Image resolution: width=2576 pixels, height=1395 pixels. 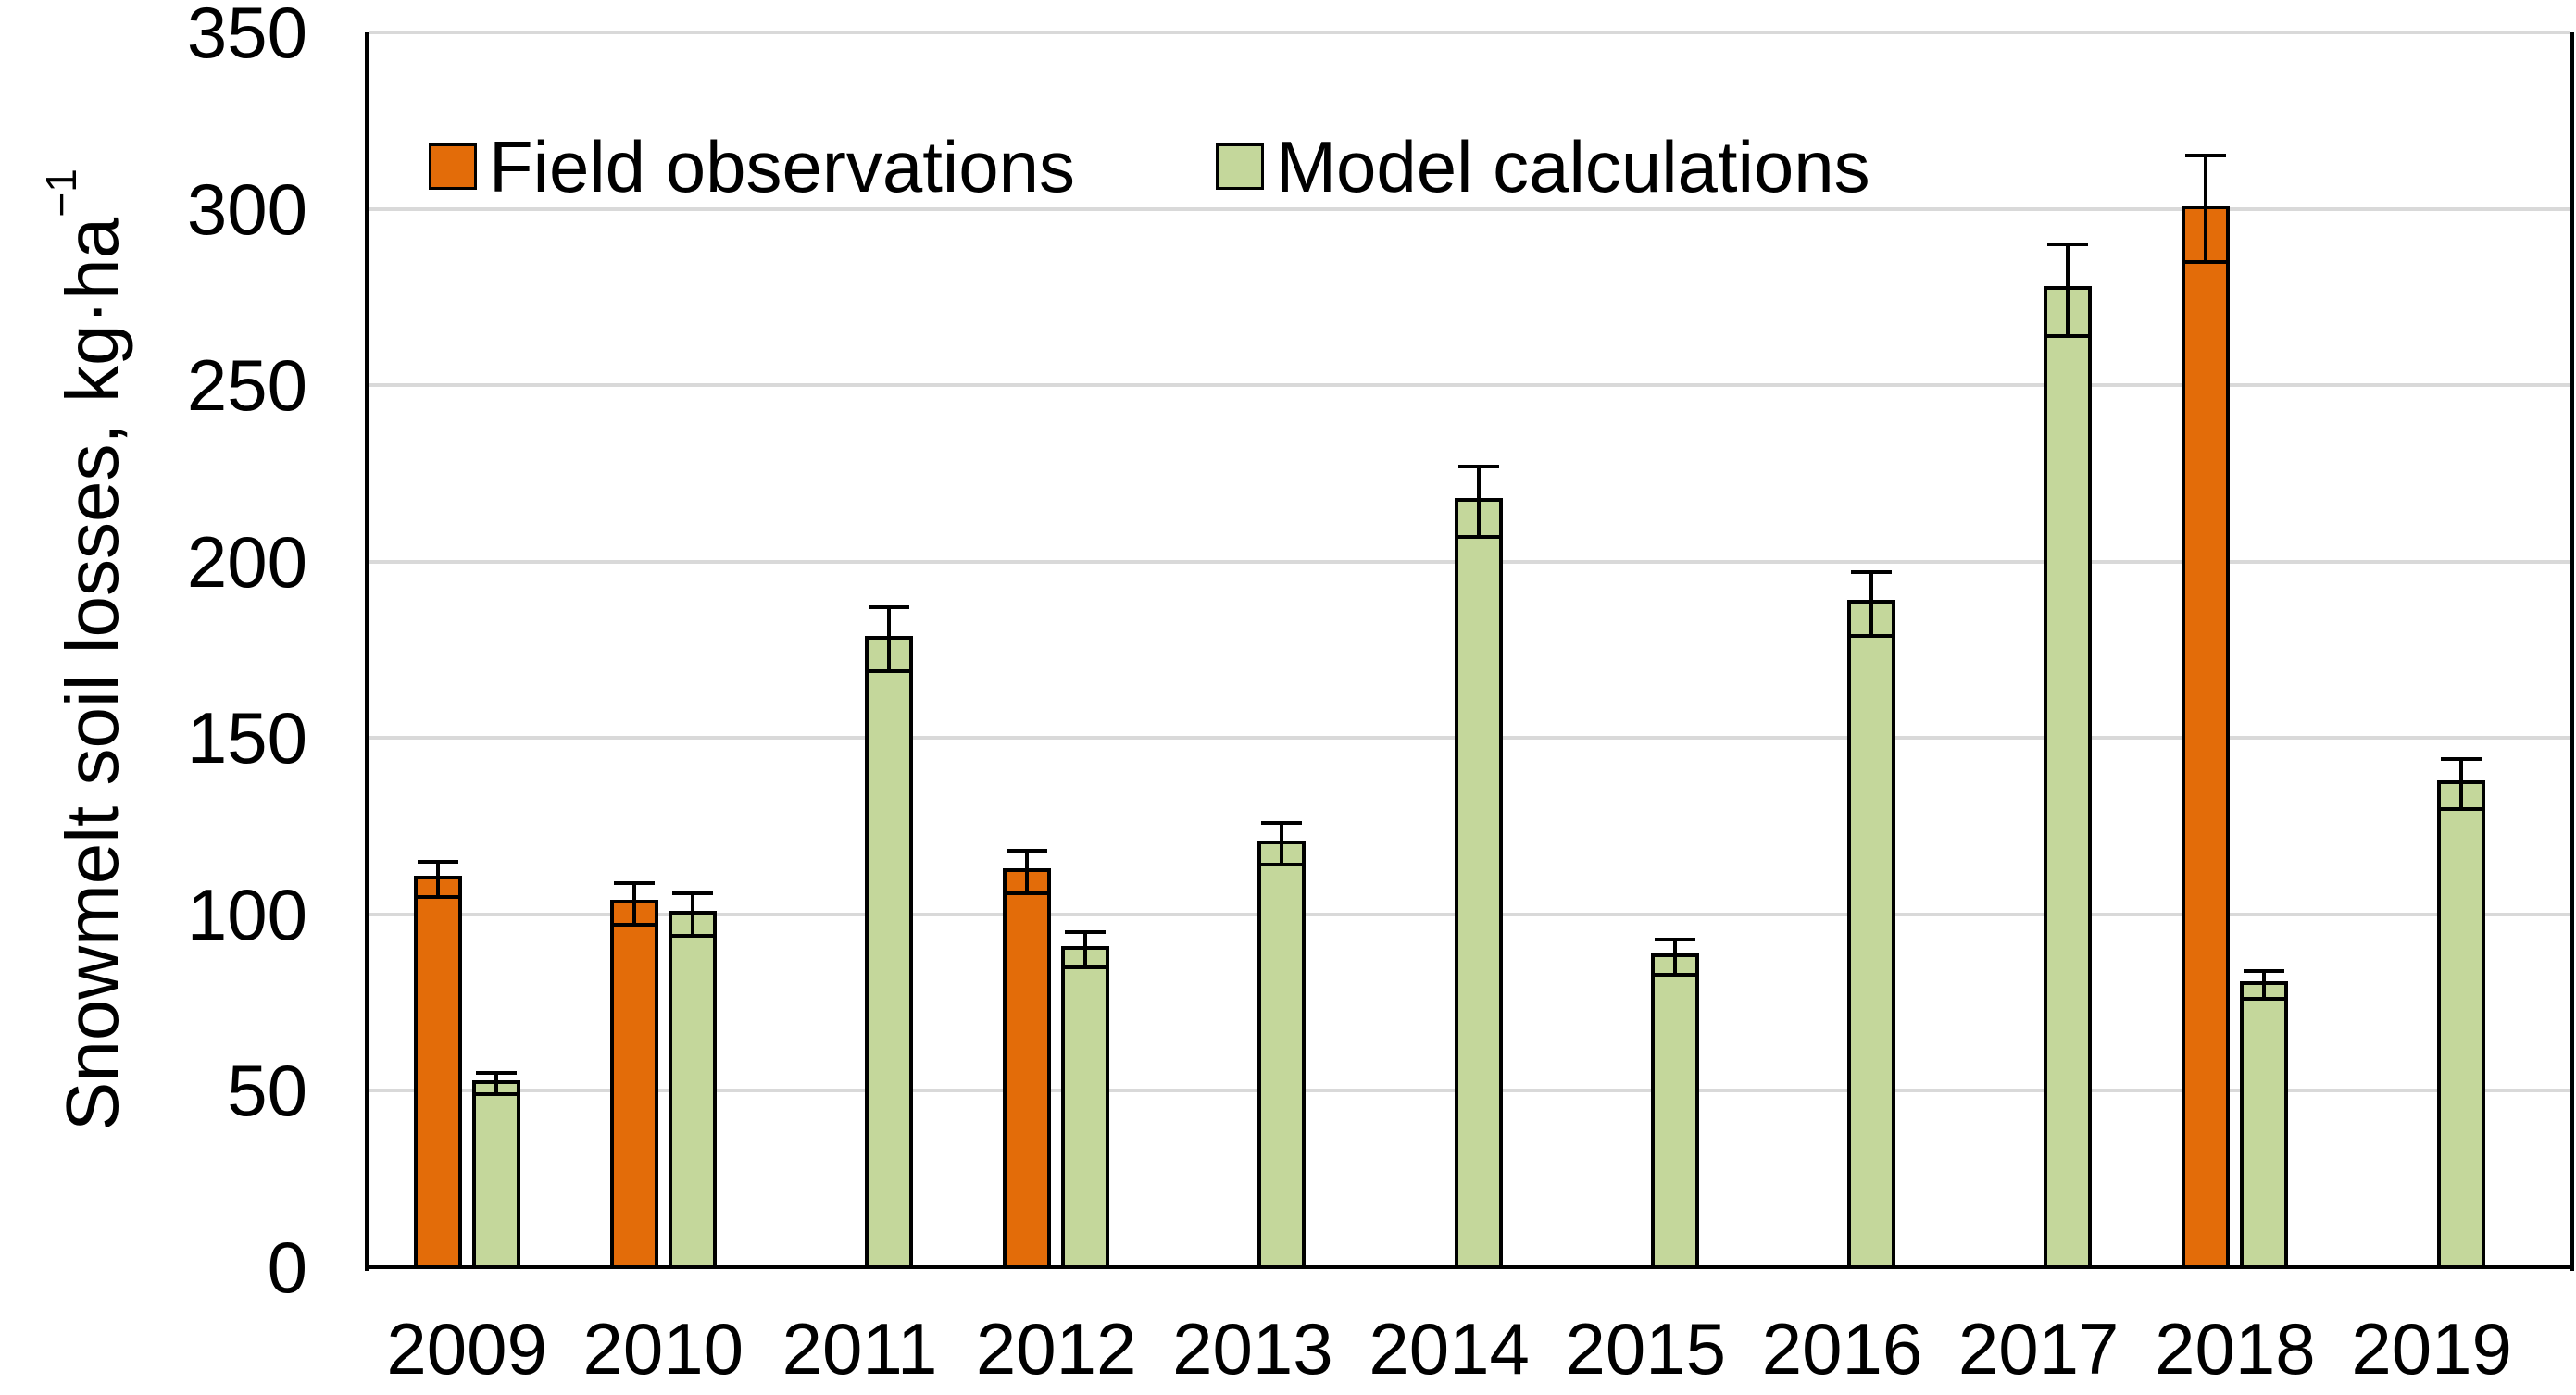 What do you see at coordinates (633, 1084) in the screenshot?
I see `bar-2010-field-observations` at bounding box center [633, 1084].